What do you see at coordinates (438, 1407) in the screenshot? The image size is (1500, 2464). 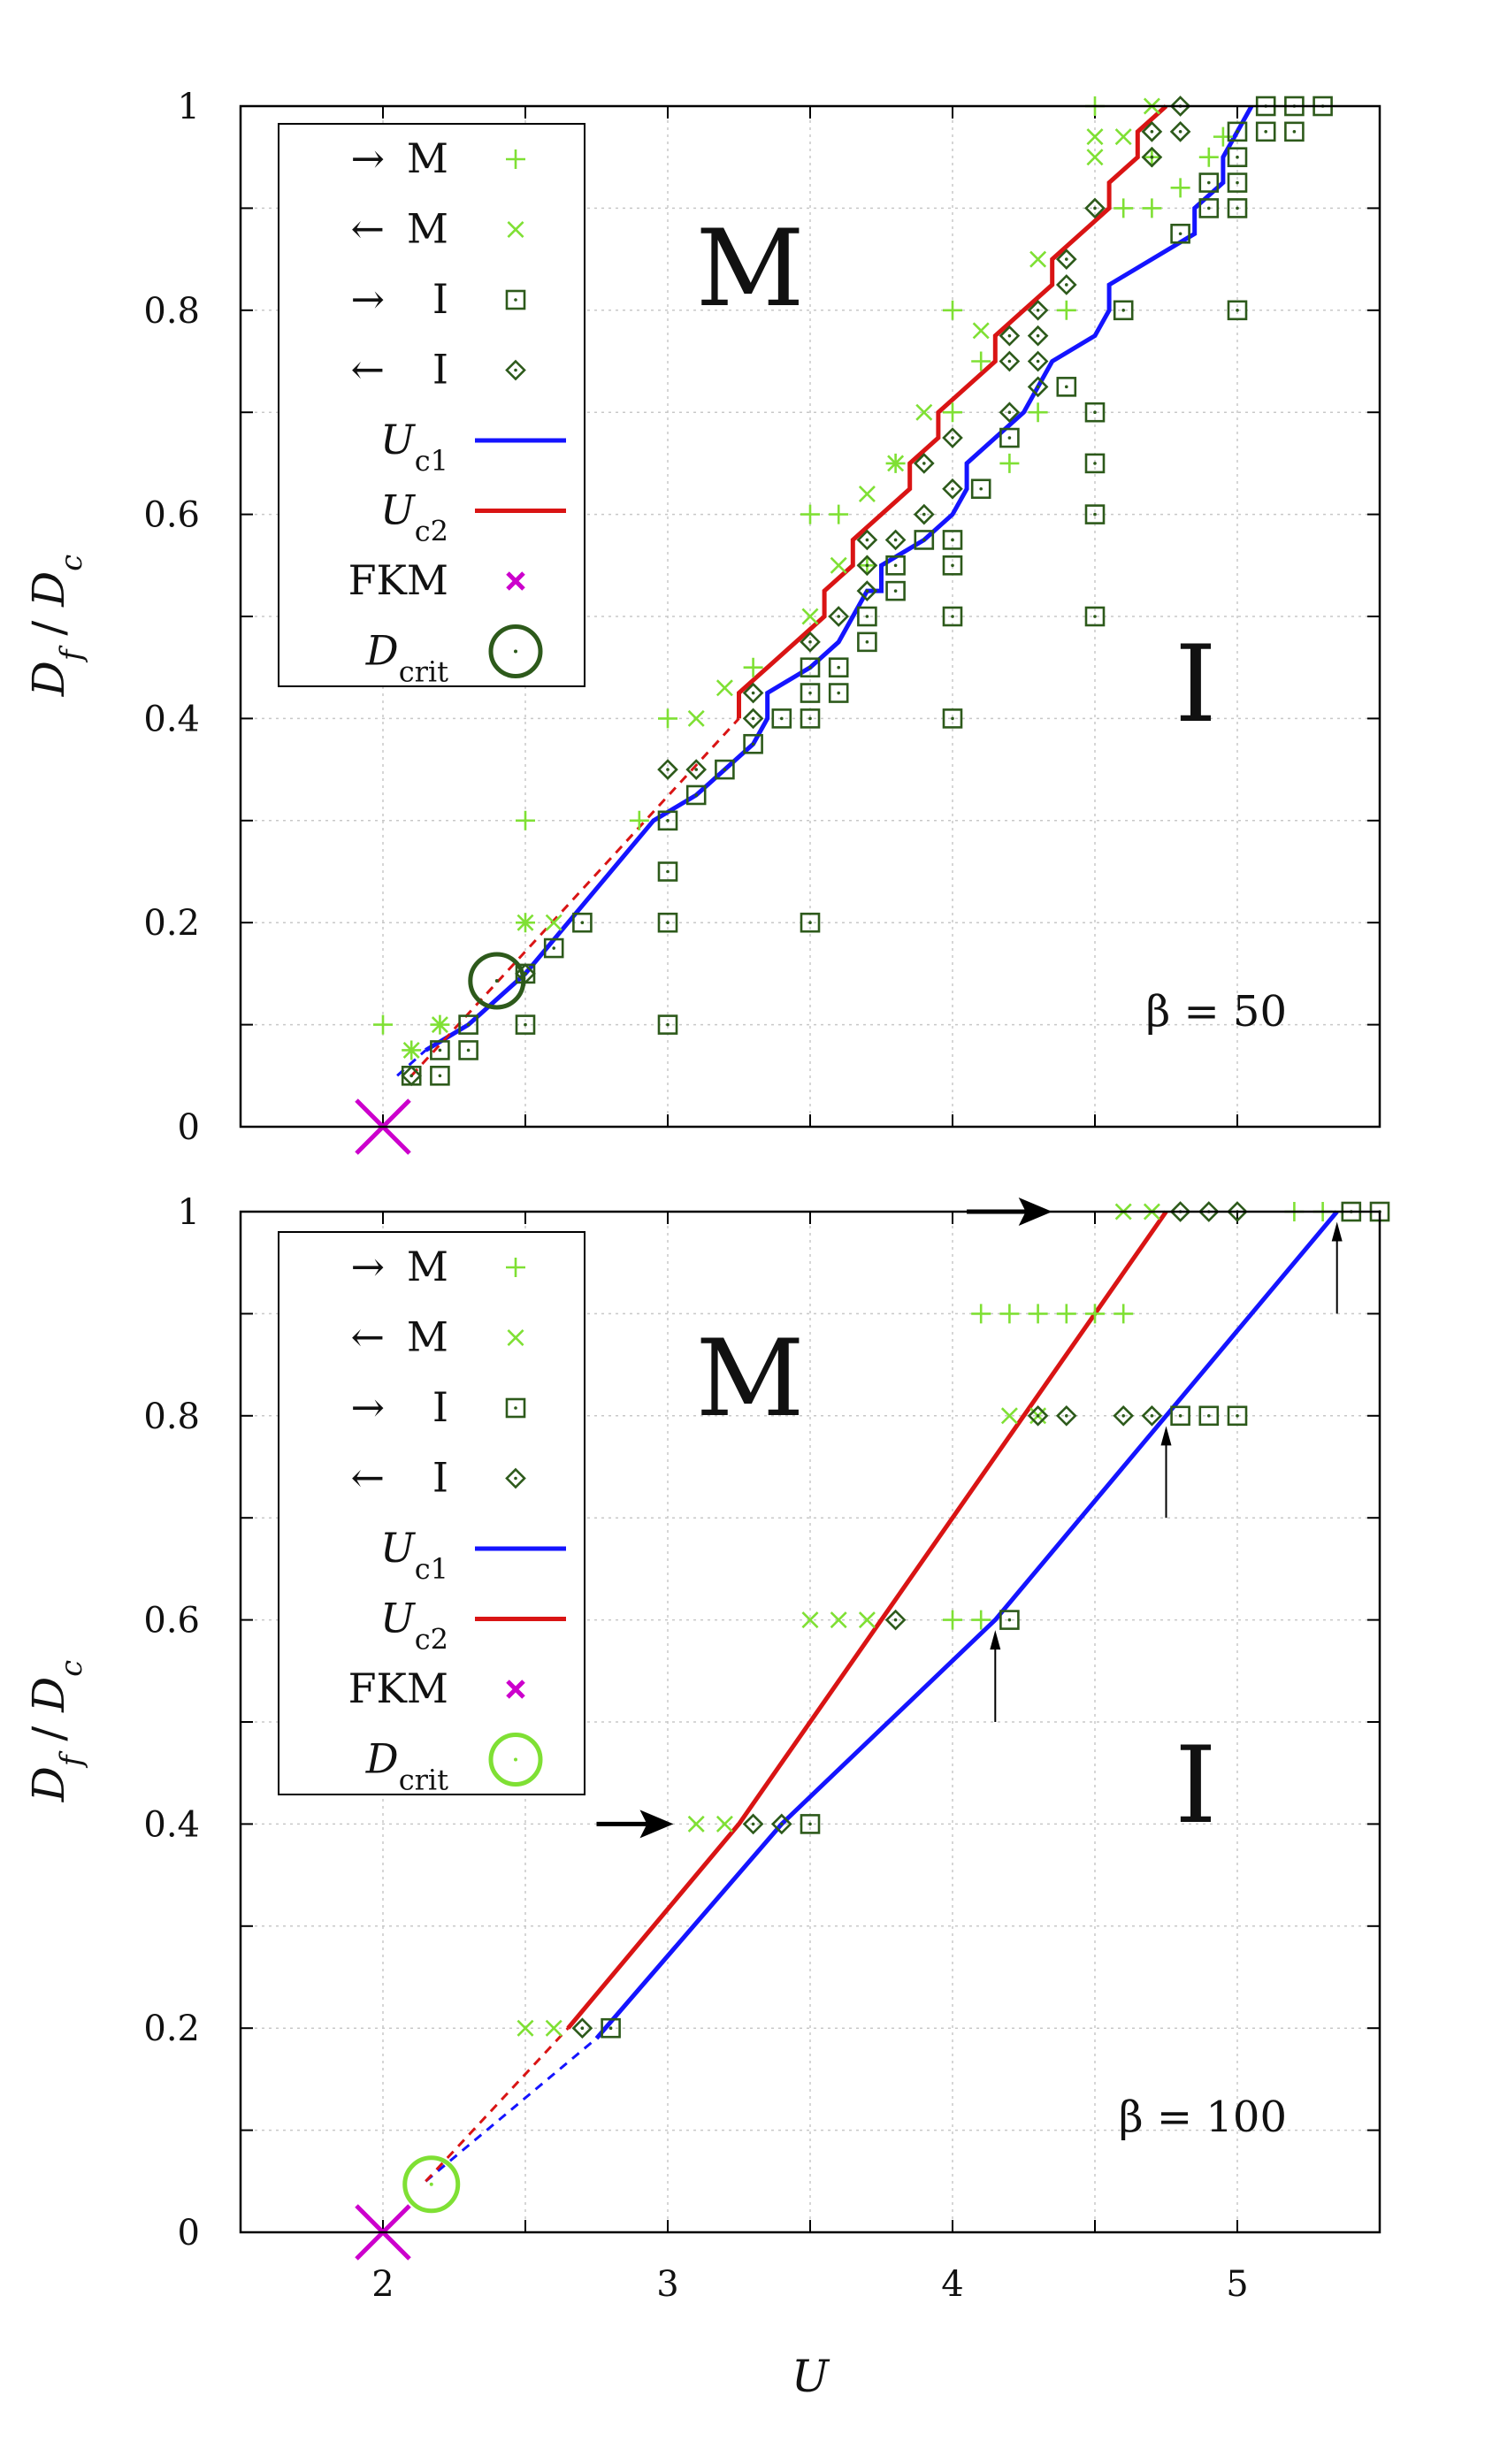 I see `legend-entry: → I` at bounding box center [438, 1407].